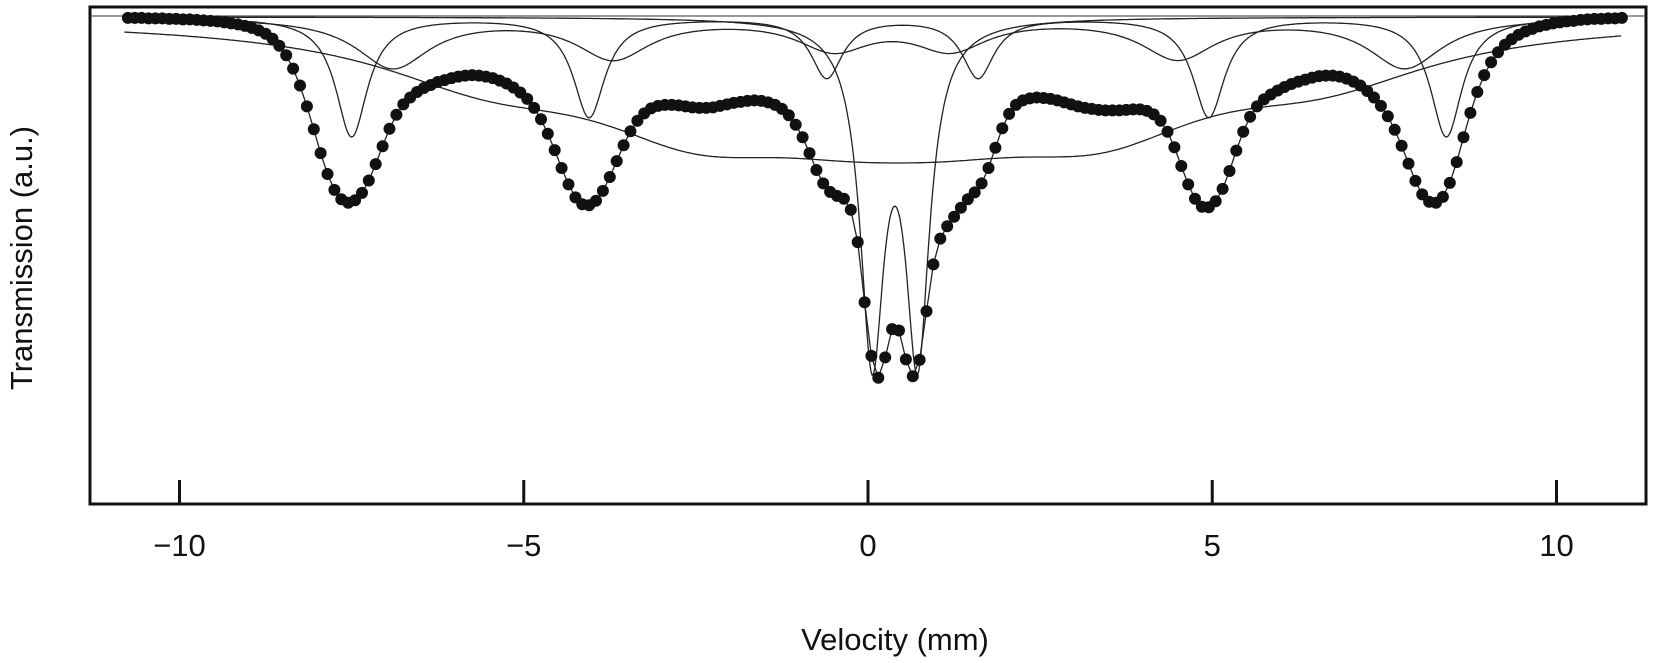  I want to click on x-tick-label: −5, so click(523, 545).